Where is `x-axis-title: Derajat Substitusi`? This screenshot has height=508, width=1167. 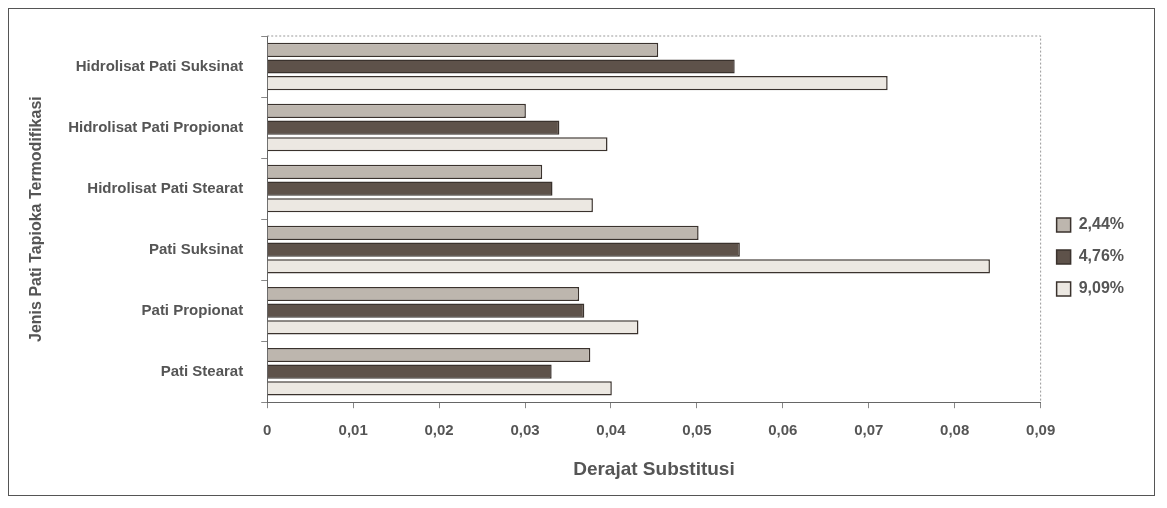
x-axis-title: Derajat Substitusi is located at coordinates (654, 468).